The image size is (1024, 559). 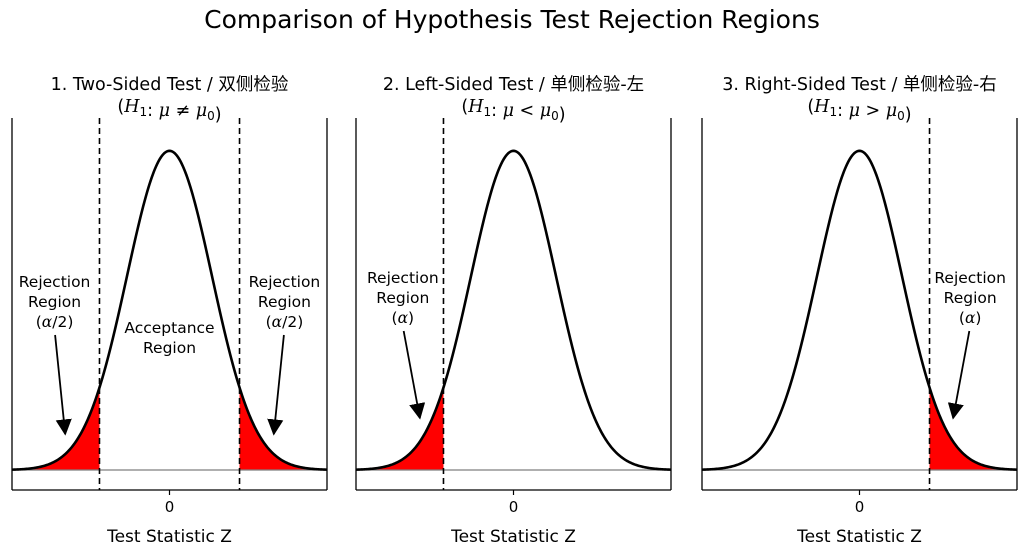 I want to click on panel-title: 2. Left-Sided Test / 单侧检验-左, so click(x=513, y=85).